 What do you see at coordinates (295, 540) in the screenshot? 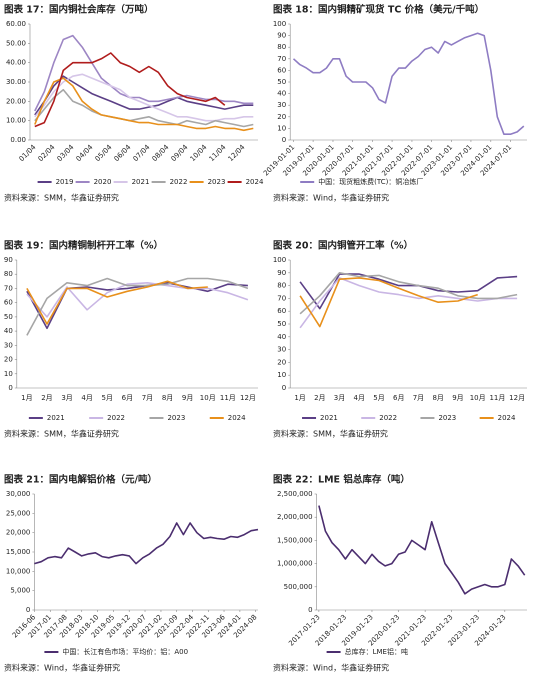
I see `y-tick-label: 1,500,000` at bounding box center [295, 540].